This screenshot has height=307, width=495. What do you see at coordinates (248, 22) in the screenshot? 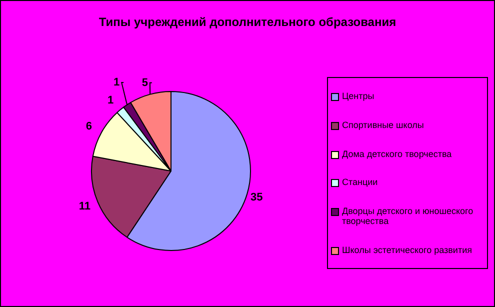
I see `chart-title: Типы учреждений дополнительного образования` at bounding box center [248, 22].